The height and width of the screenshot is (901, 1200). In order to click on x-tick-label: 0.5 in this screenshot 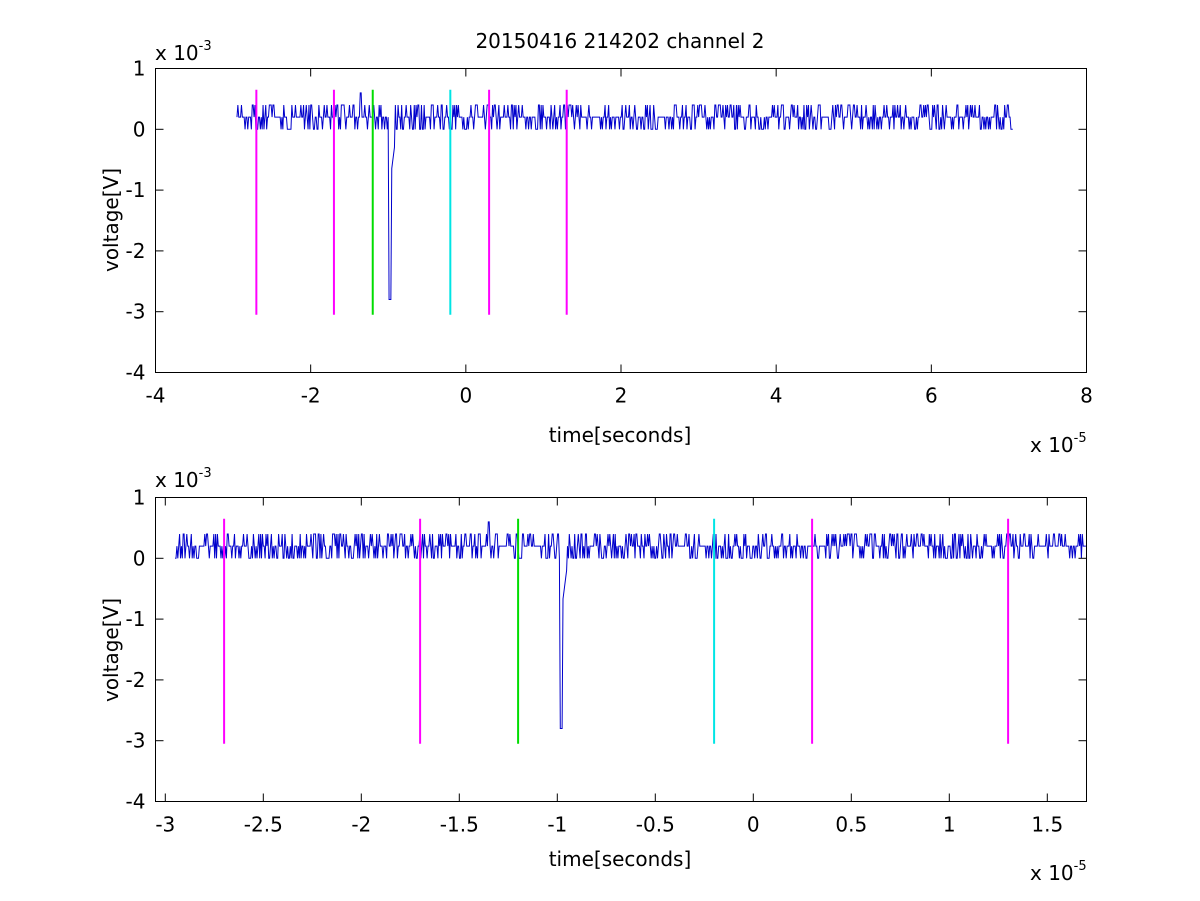, I will do `click(851, 825)`.